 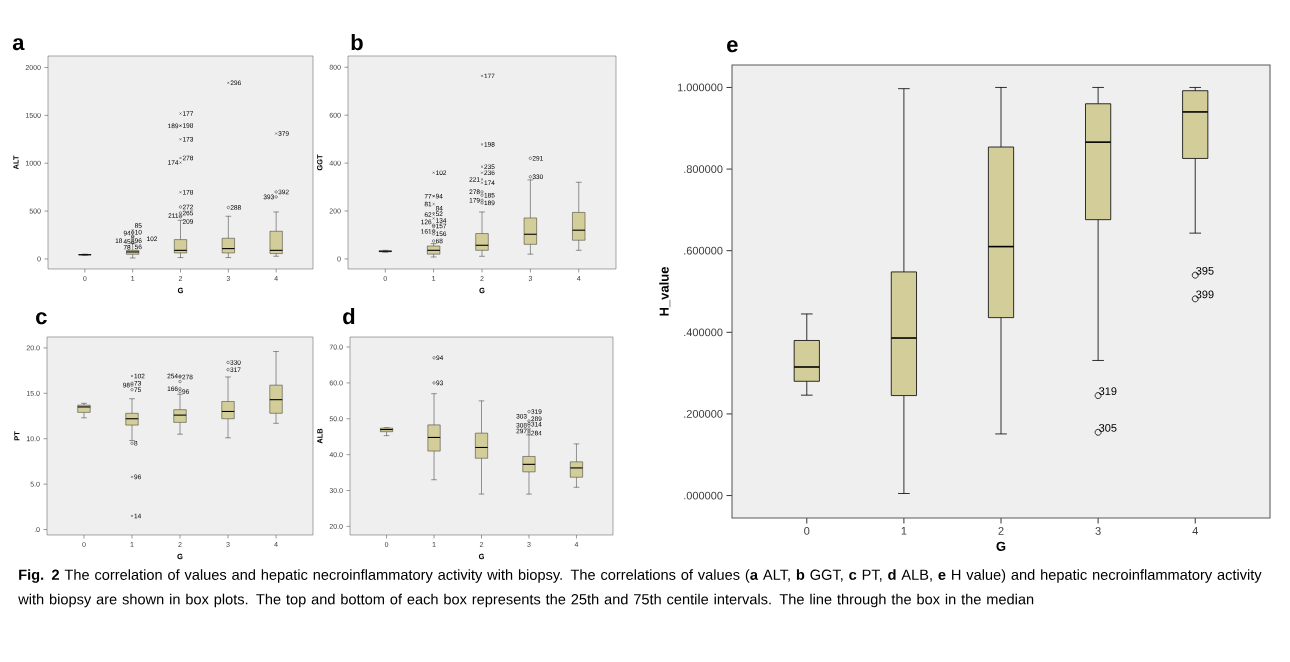 What do you see at coordinates (1195, 531) in the screenshot?
I see `x-tick-label: 4` at bounding box center [1195, 531].